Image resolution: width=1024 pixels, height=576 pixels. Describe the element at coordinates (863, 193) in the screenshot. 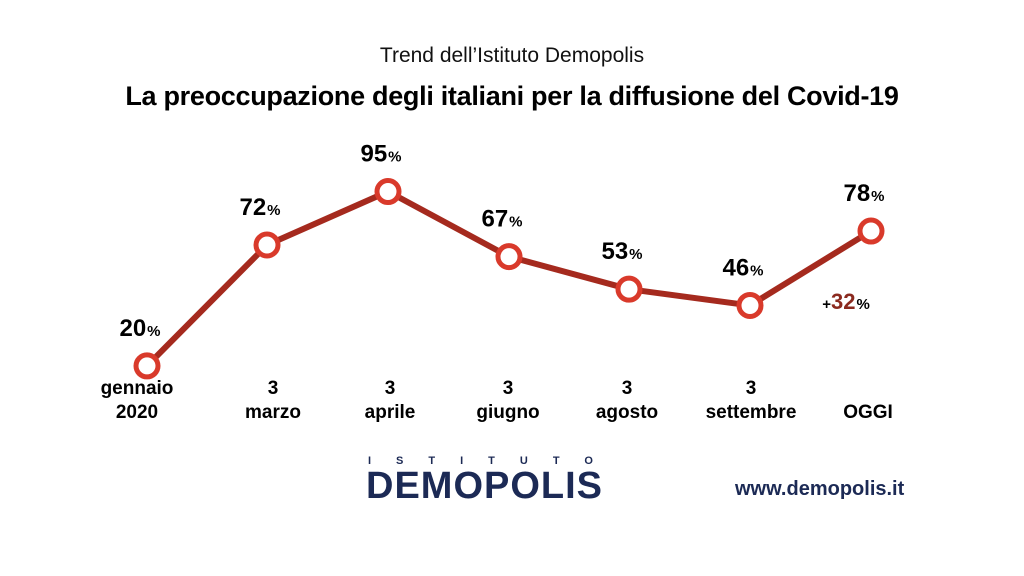

I see `data-label: 78%` at that location.